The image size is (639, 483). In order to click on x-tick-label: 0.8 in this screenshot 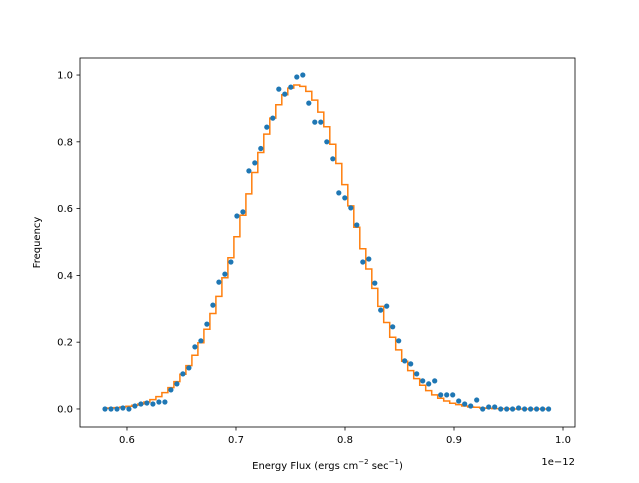, I will do `click(345, 440)`.